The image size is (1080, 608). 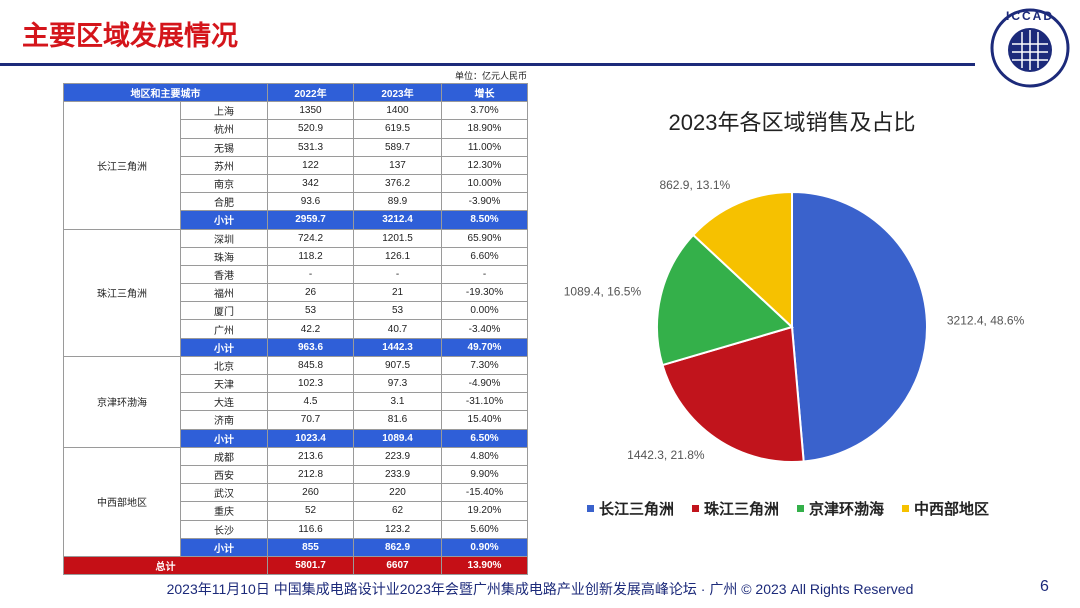 I want to click on chart-title: 2023年各区域销售及占比, so click(x=792, y=122).